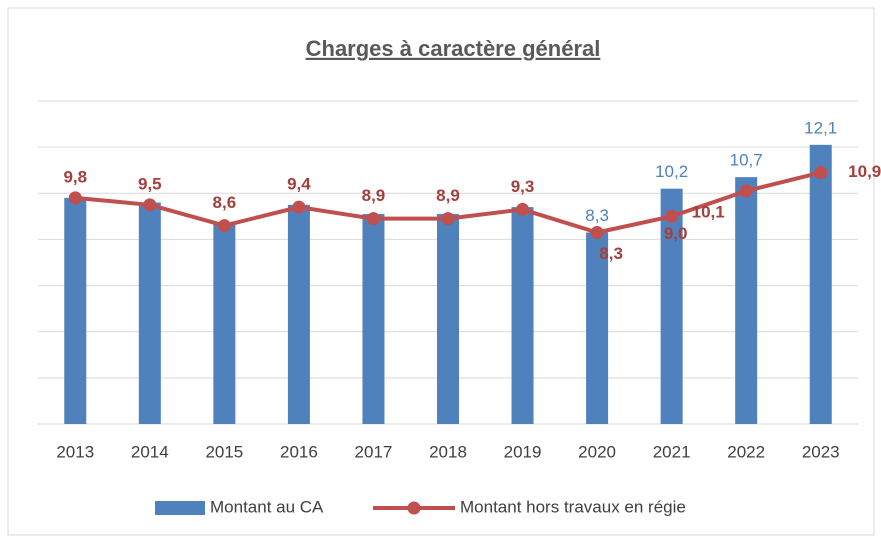 Image resolution: width=881 pixels, height=539 pixels. Describe the element at coordinates (523, 451) in the screenshot. I see `x-tick-label: 2019` at that location.